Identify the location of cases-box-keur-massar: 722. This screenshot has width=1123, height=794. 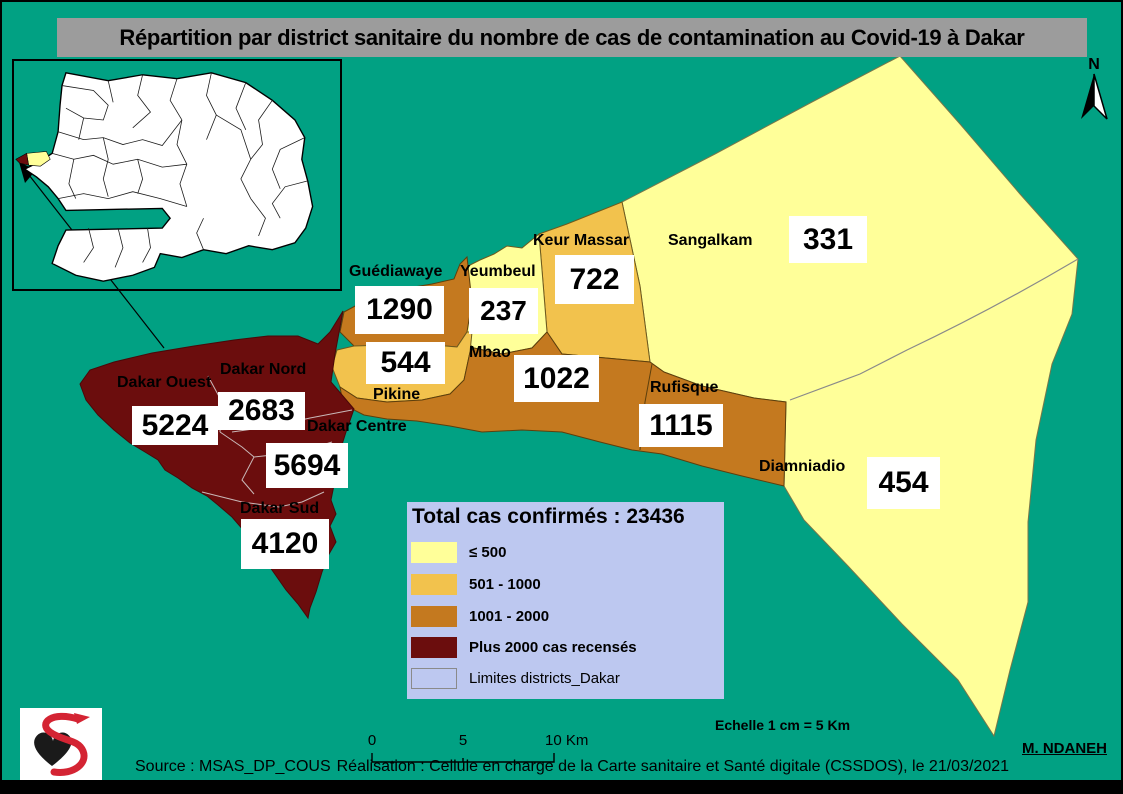
(594, 279).